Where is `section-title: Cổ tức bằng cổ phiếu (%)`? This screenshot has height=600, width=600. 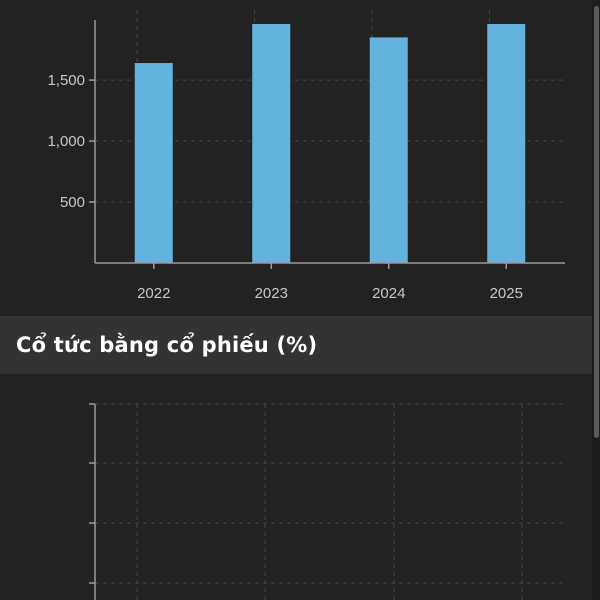
section-title: Cổ tức bằng cổ phiếu (%) is located at coordinates (167, 345).